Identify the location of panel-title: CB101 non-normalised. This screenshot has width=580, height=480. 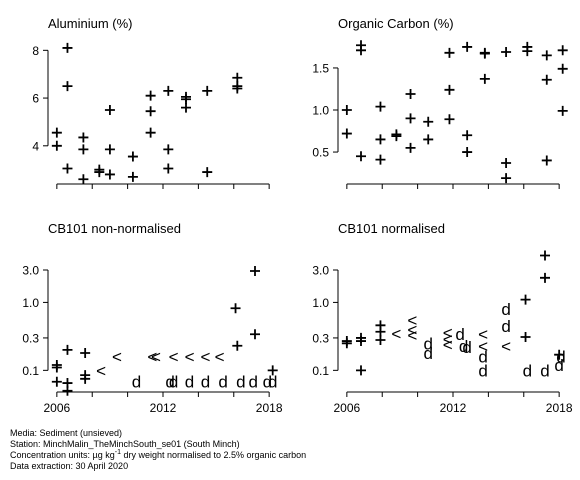
(114, 228).